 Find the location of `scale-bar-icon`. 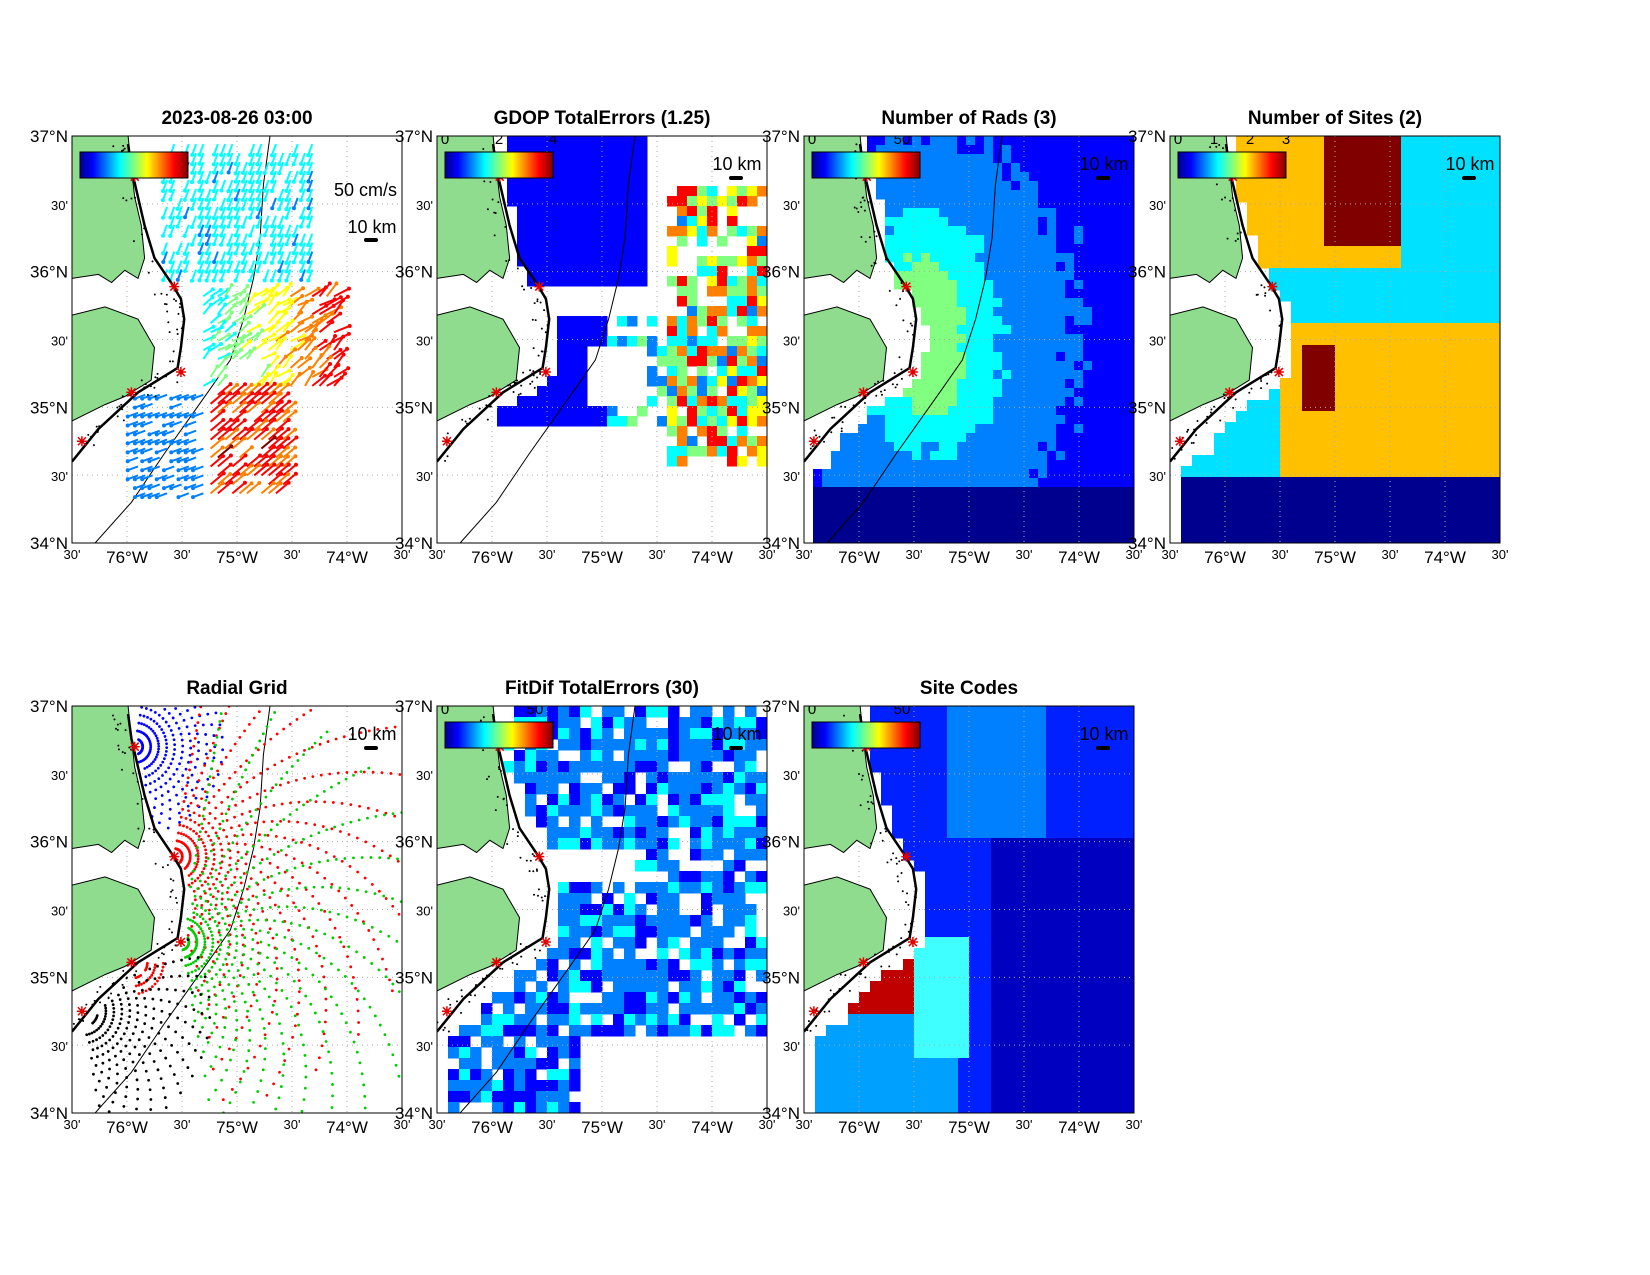

scale-bar-icon is located at coordinates (1469, 178).